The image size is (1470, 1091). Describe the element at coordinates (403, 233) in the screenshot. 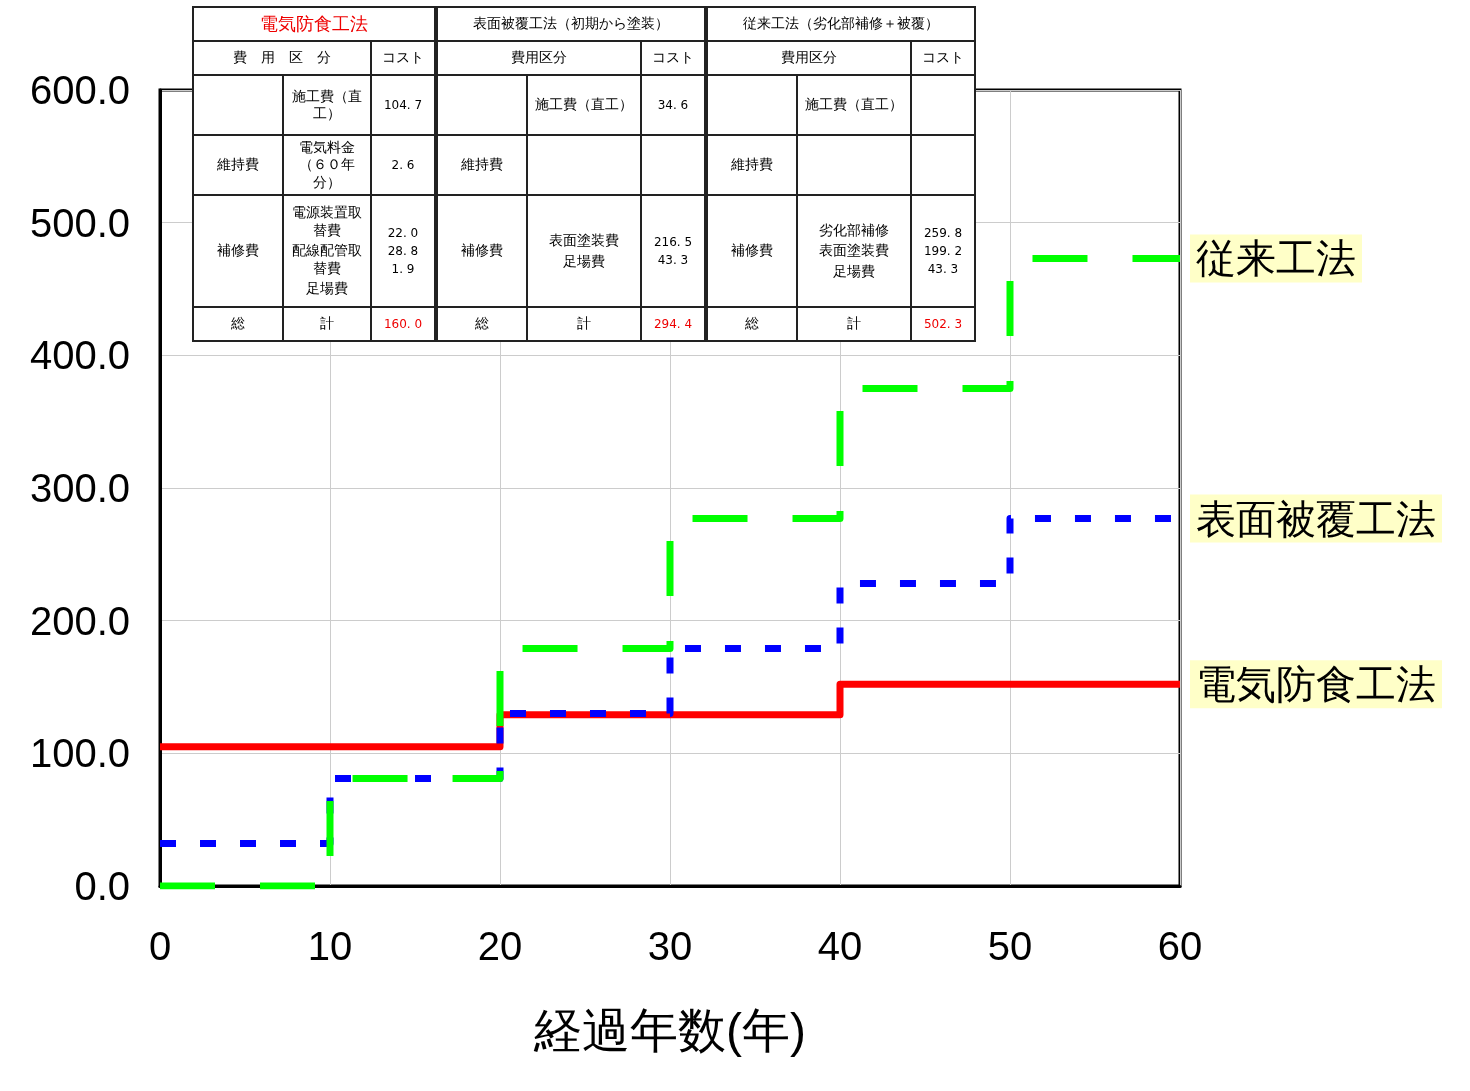

I see `annotation: 22. 0` at that location.